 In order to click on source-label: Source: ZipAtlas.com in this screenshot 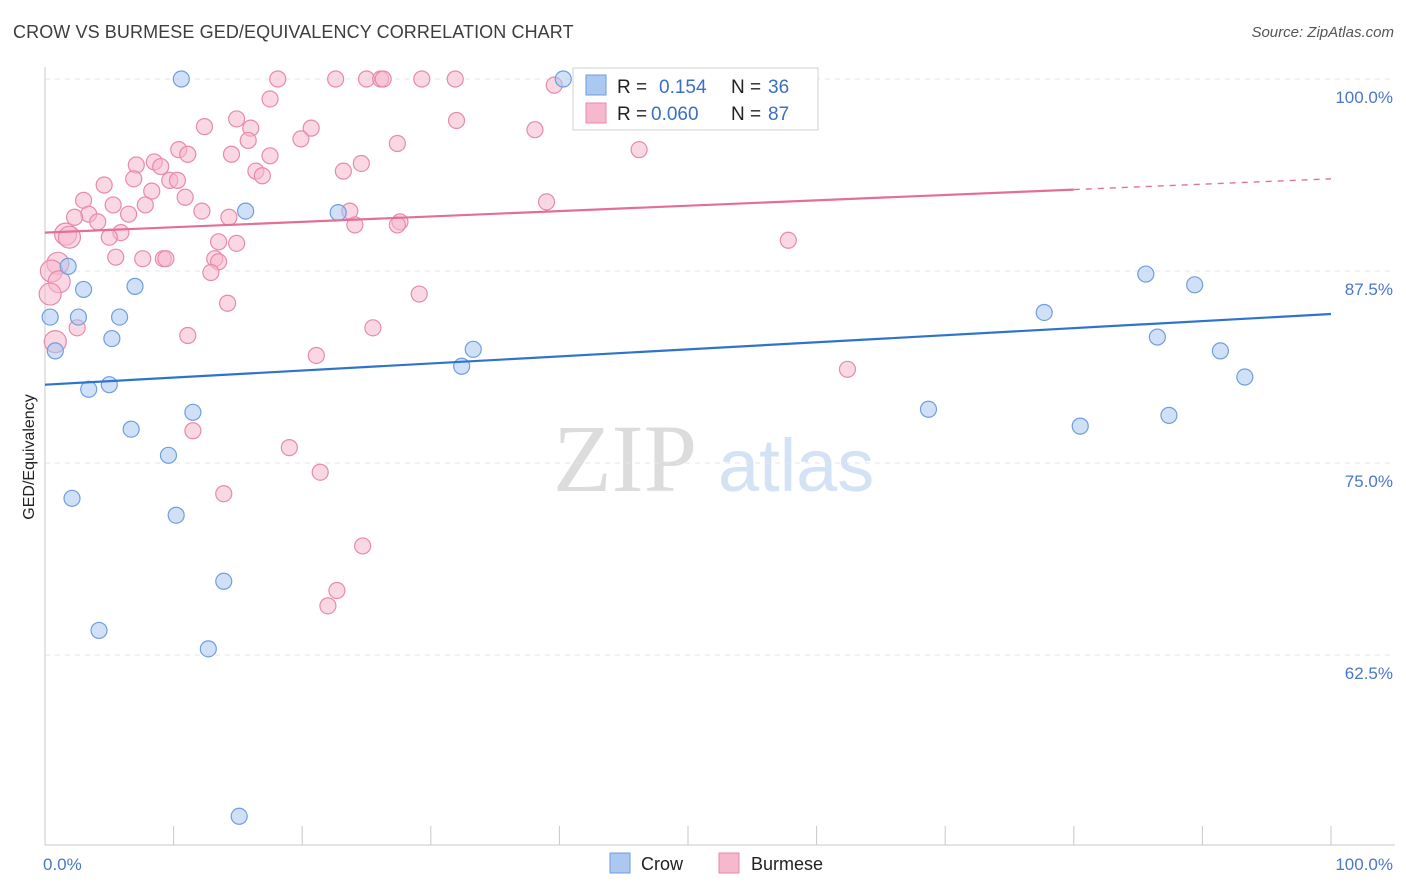, I will do `click(1322, 32)`.